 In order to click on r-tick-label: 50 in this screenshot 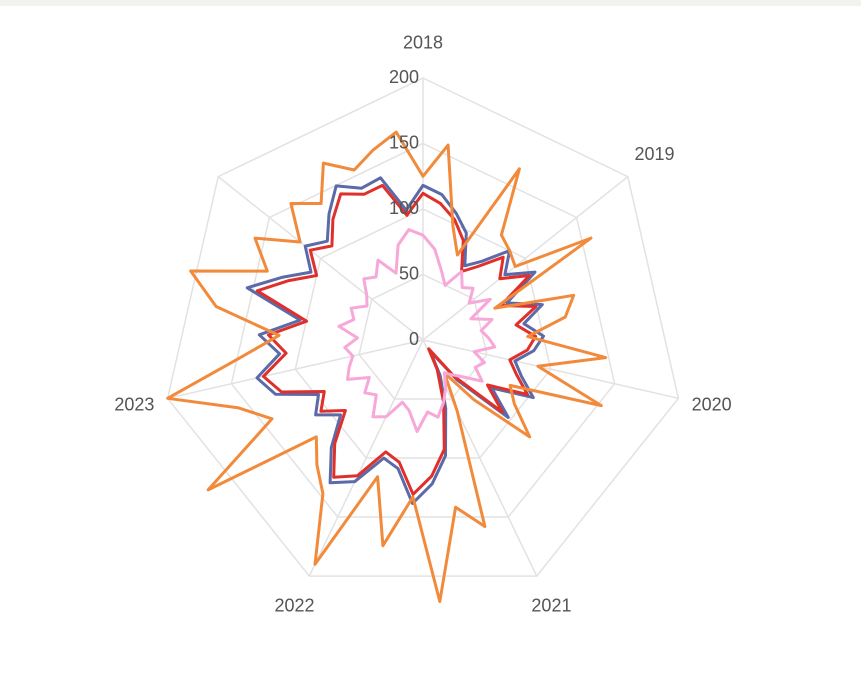, I will do `click(409, 273)`.